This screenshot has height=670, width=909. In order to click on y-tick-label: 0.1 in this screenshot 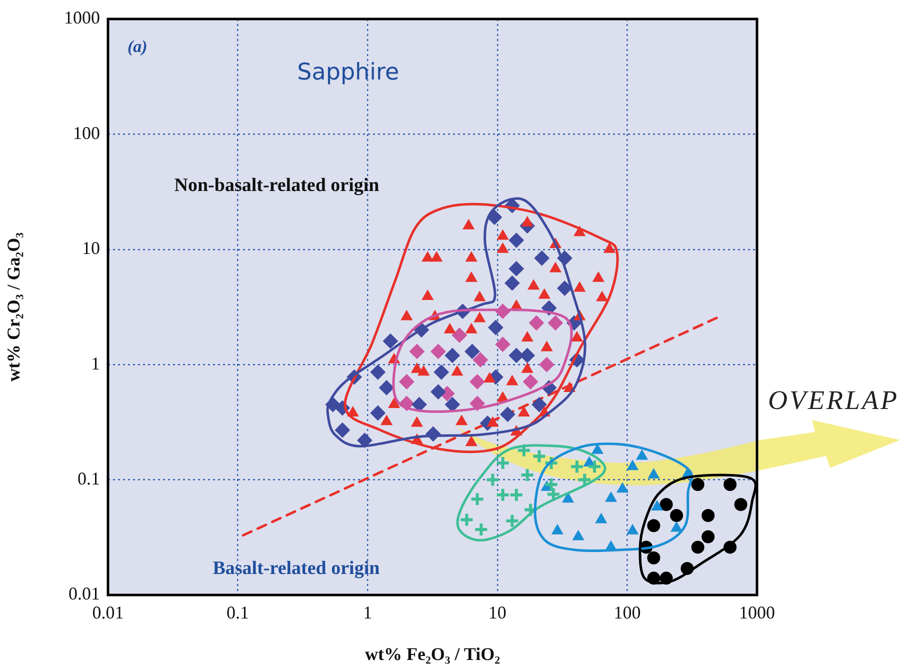, I will do `click(89, 478)`.